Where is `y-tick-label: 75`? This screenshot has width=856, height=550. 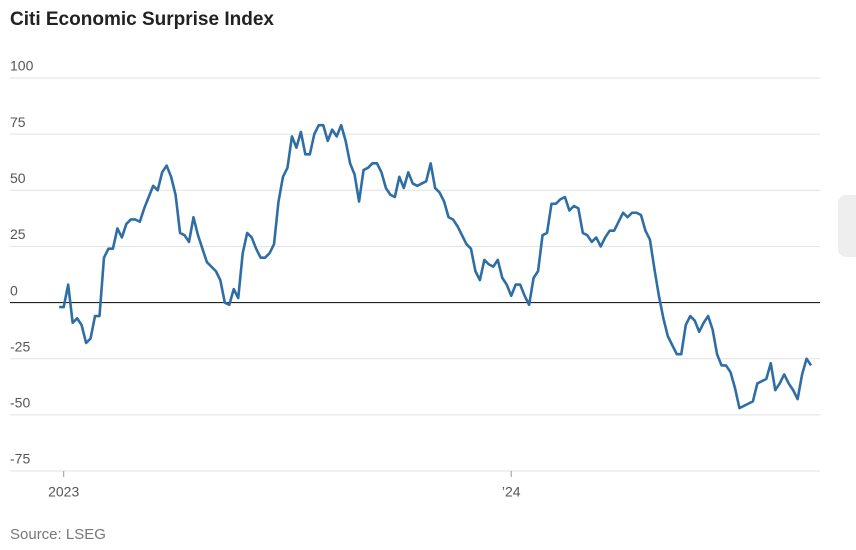
y-tick-label: 75 is located at coordinates (18, 122).